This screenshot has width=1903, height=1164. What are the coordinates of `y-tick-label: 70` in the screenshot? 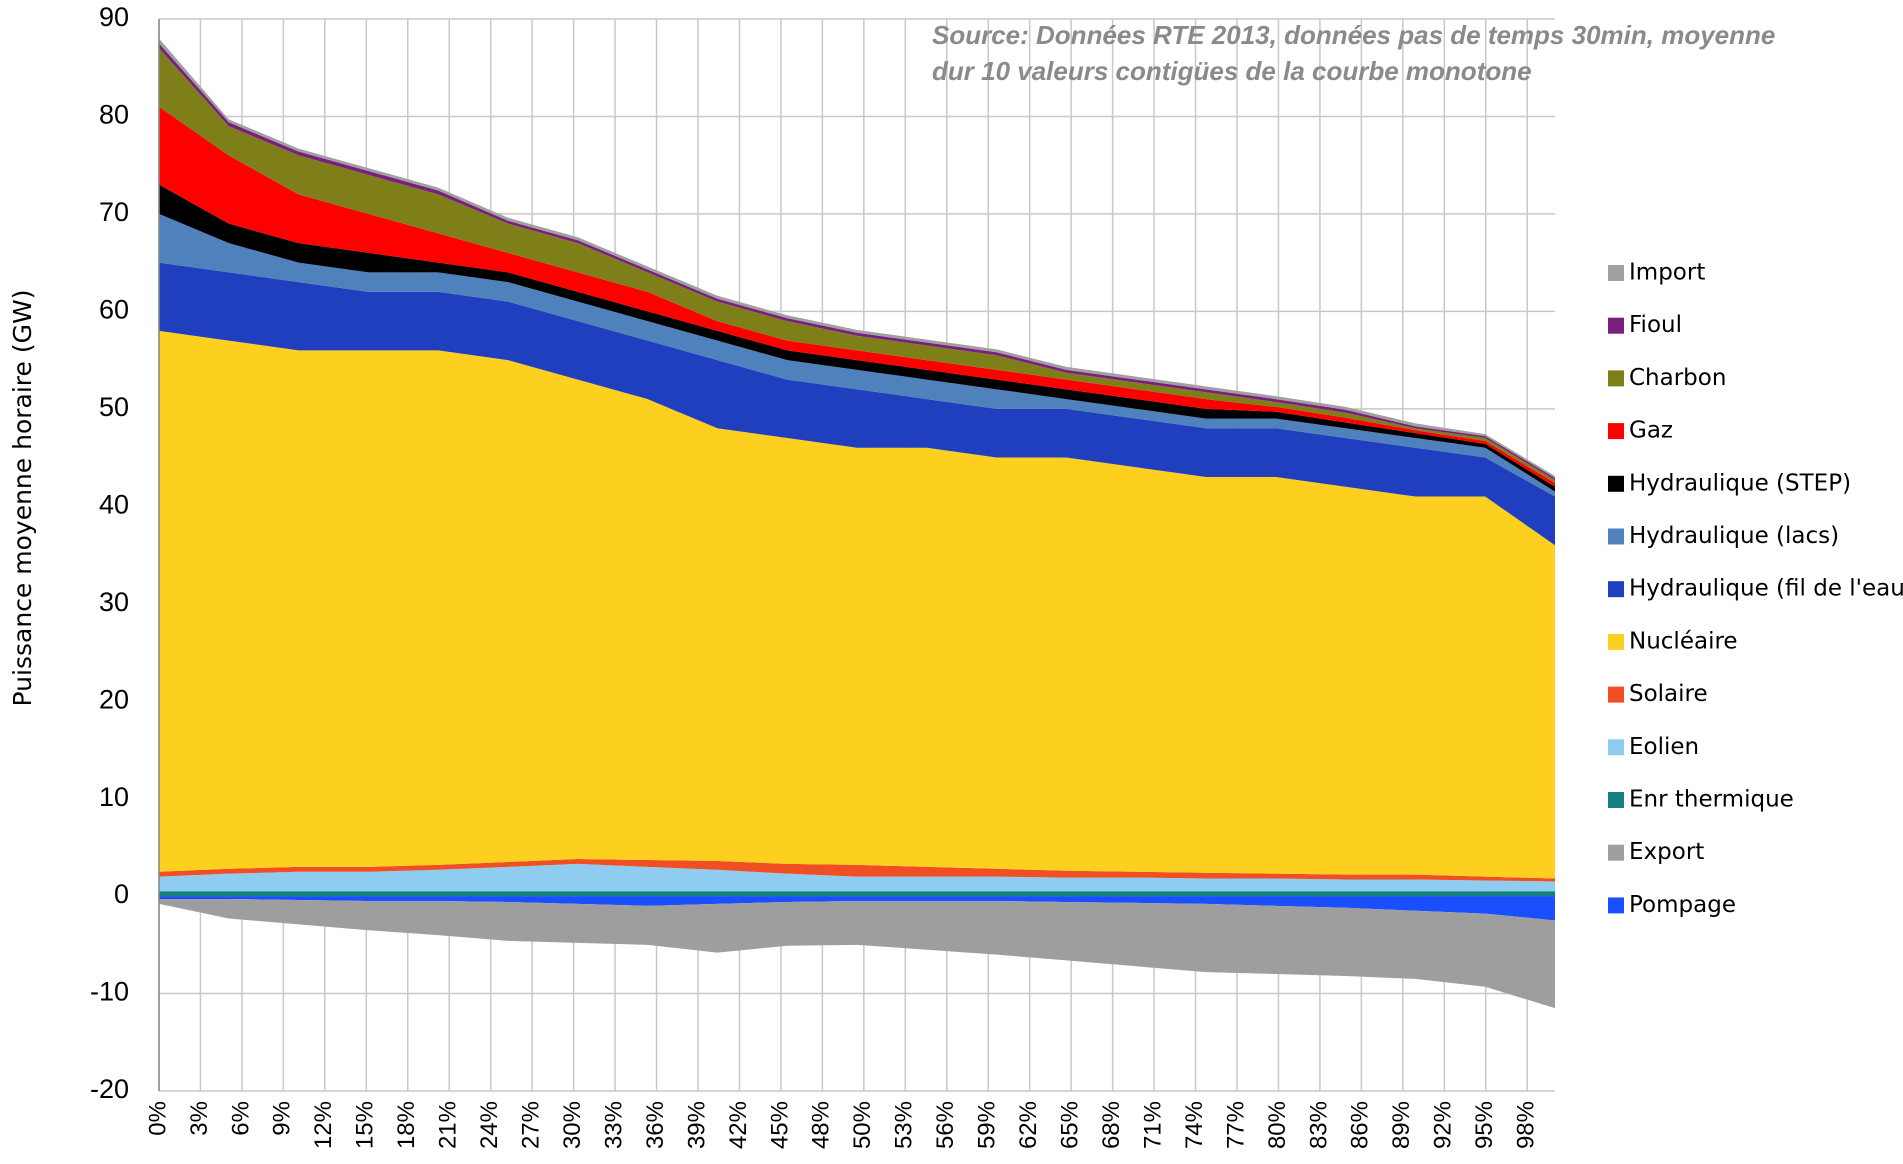 It's located at (114, 212).